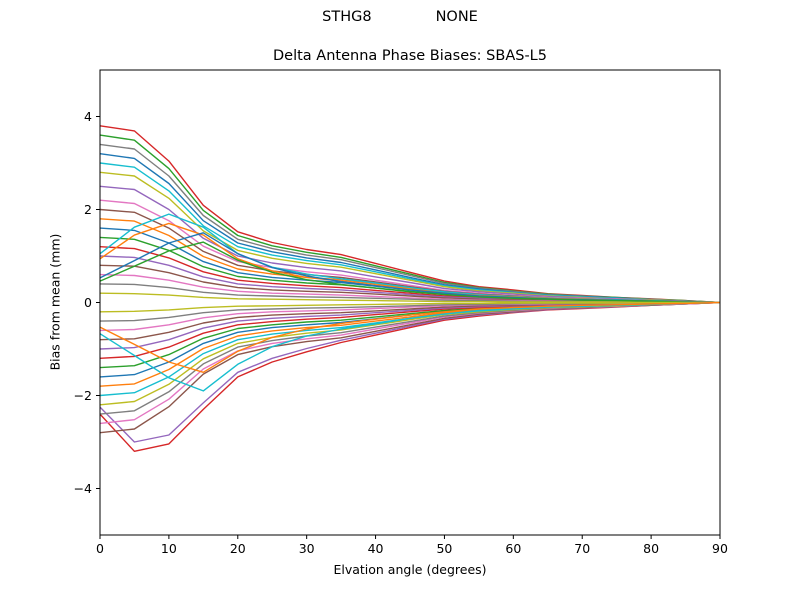  Describe the element at coordinates (169, 548) in the screenshot. I see `x-tick-label: 10` at that location.